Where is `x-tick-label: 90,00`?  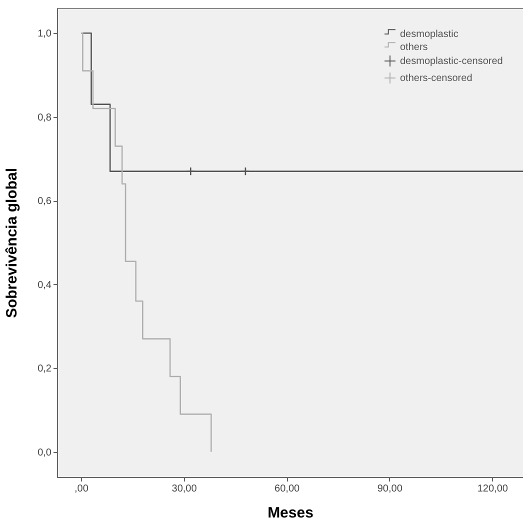
x-tick-label: 90,00 is located at coordinates (390, 489).